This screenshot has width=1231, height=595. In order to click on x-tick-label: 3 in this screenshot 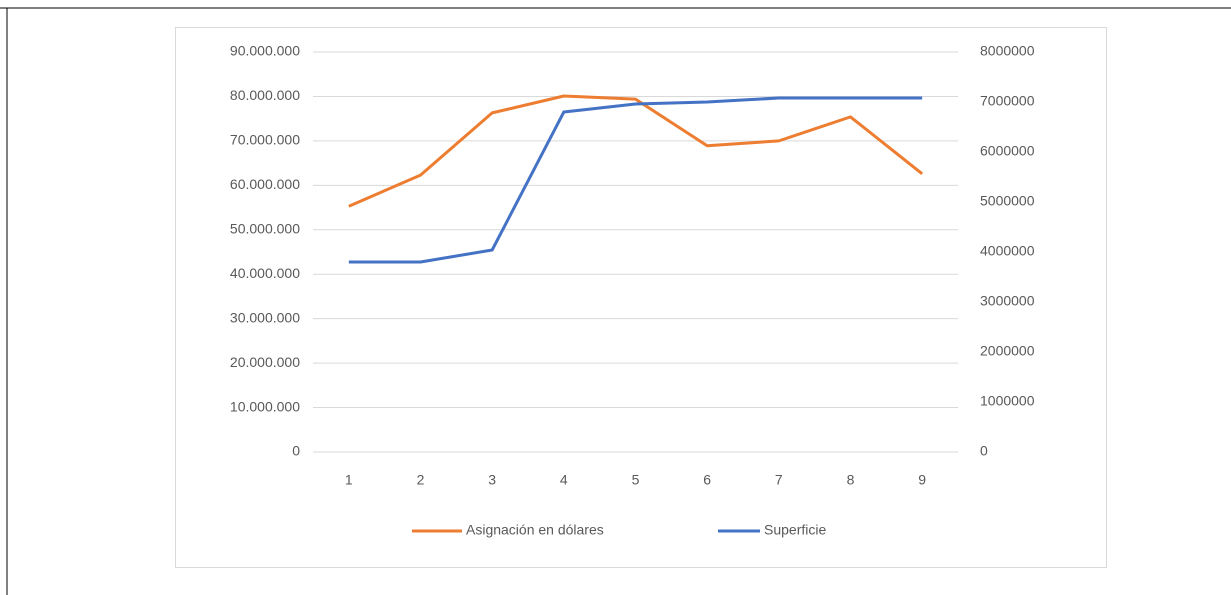, I will do `click(492, 480)`.